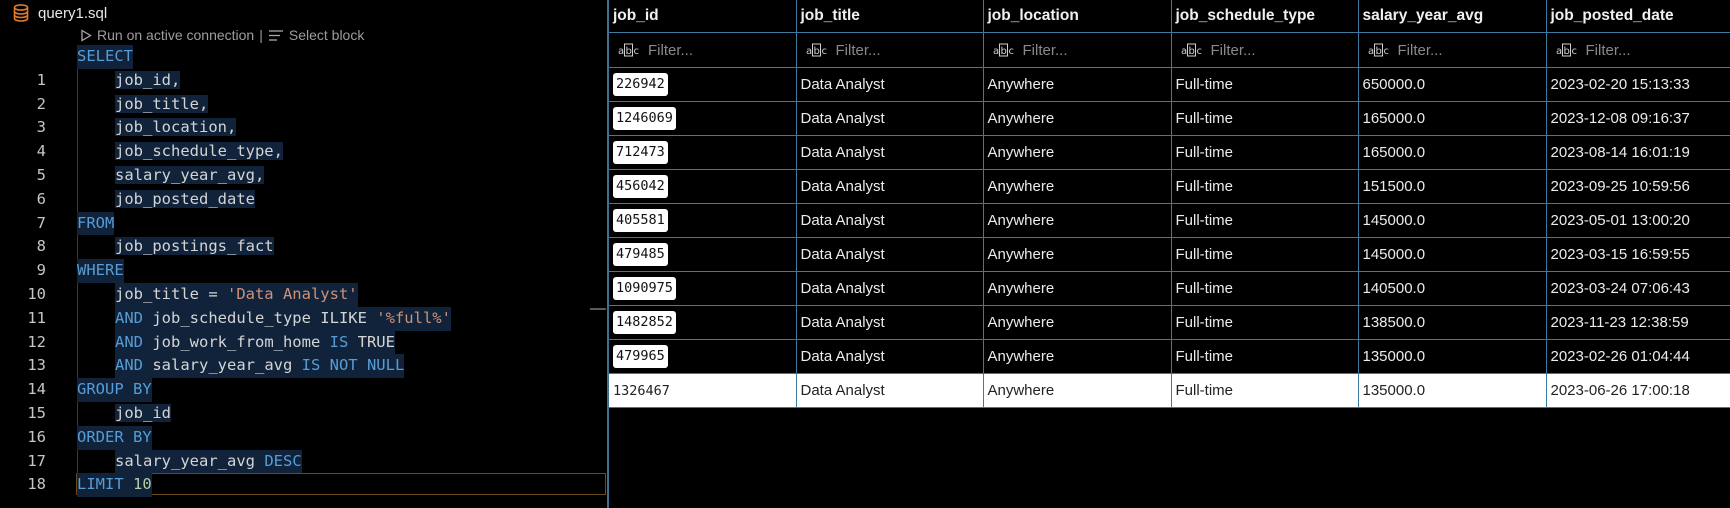  I want to click on cell-job-posted-date: 2023-11-23 12:38:59, so click(1638, 322).